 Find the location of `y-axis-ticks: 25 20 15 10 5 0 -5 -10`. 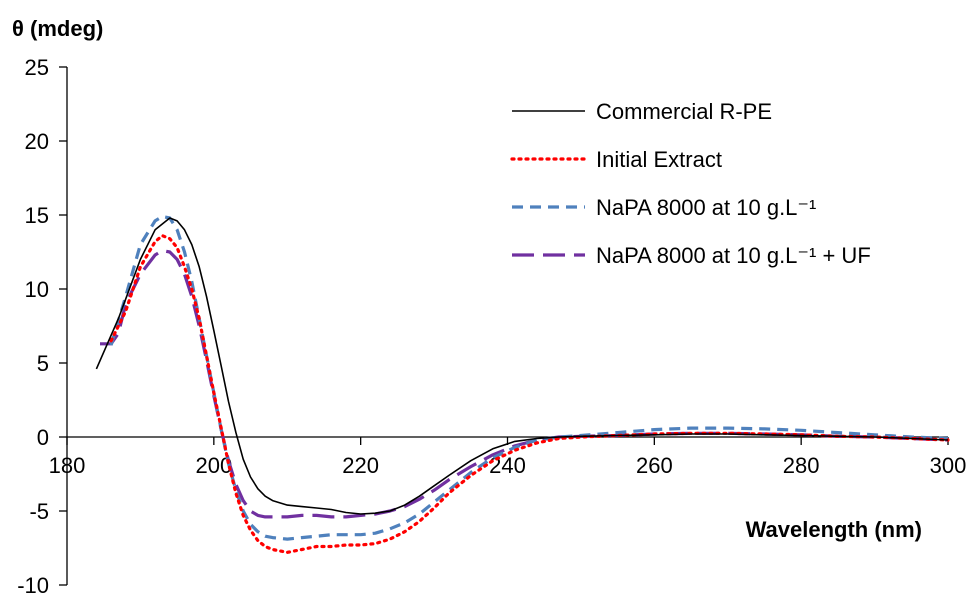

y-axis-ticks: 25 20 15 10 5 0 -5 -10 is located at coordinates (42, 326).